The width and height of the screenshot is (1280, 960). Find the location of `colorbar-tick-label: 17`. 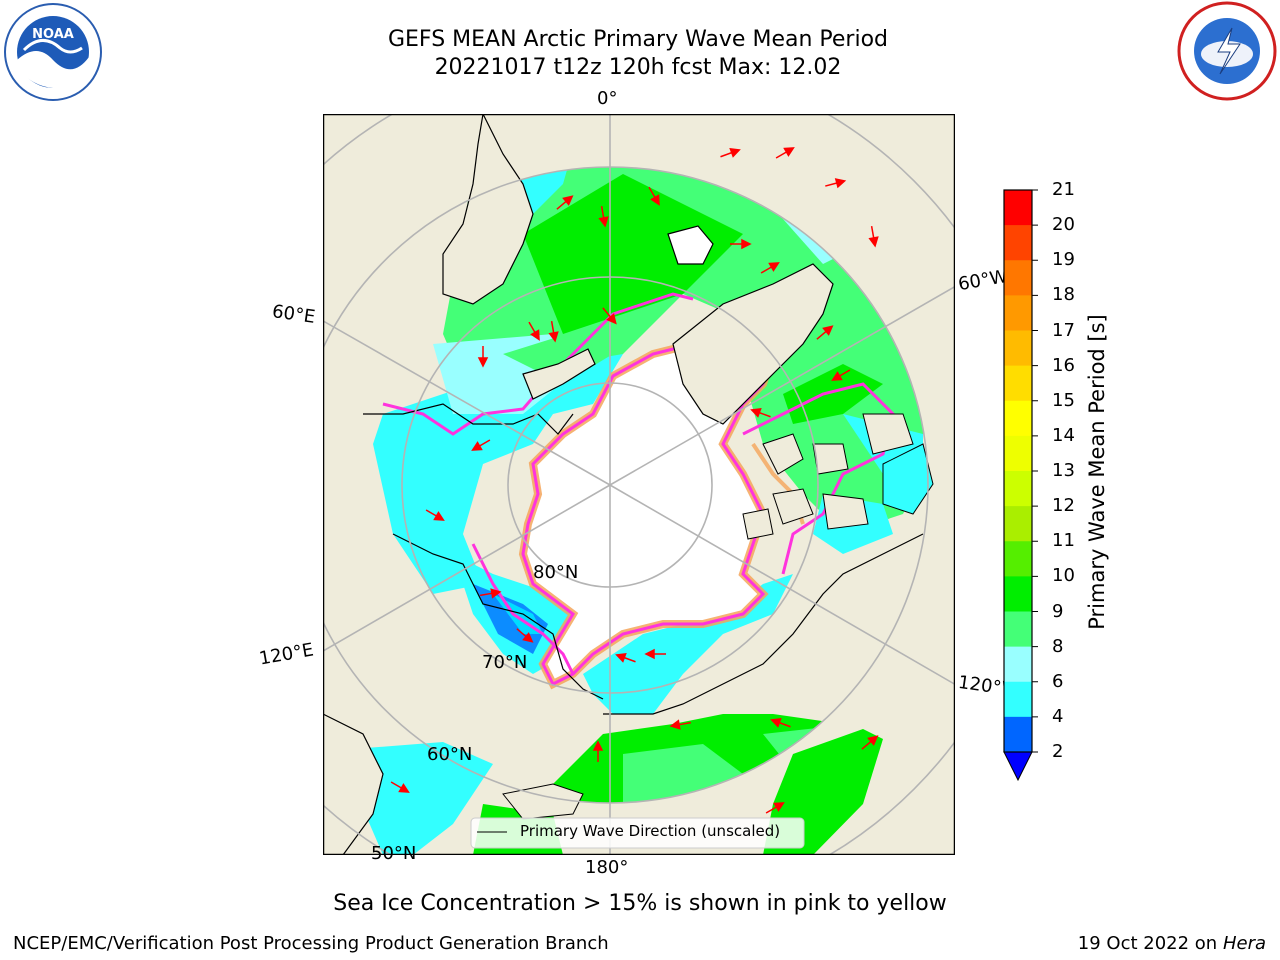

colorbar-tick-label: 17 is located at coordinates (1063, 330).